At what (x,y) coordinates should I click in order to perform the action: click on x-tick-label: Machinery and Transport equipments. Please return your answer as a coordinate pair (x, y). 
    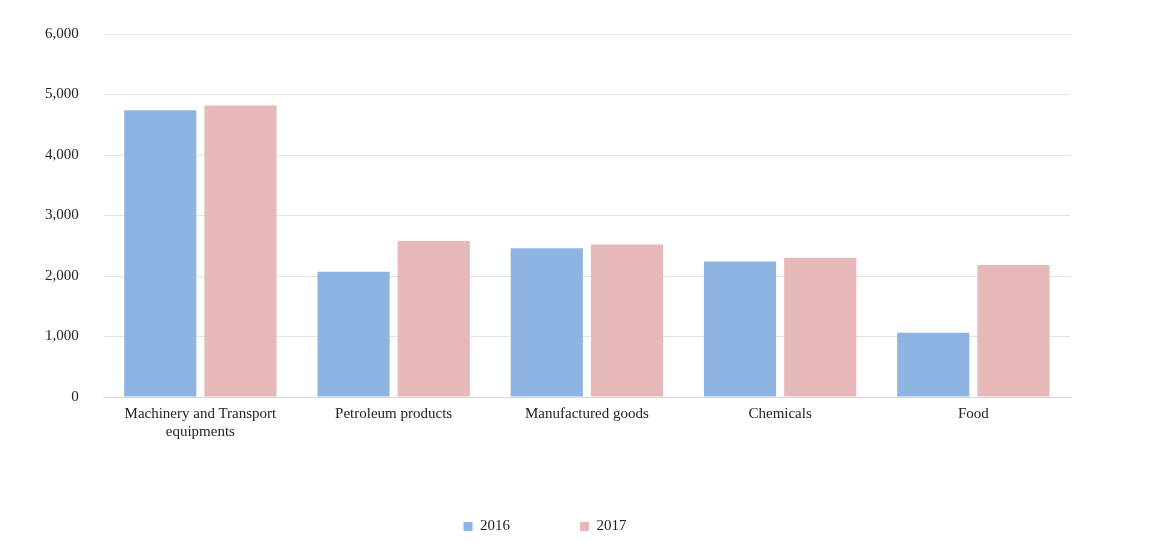
    Looking at the image, I should click on (201, 421).